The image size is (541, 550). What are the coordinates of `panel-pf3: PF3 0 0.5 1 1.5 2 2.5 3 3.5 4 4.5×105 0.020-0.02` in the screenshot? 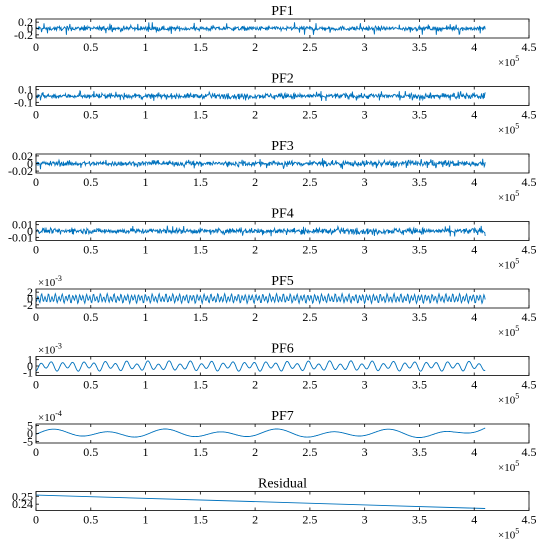 It's located at (272, 171).